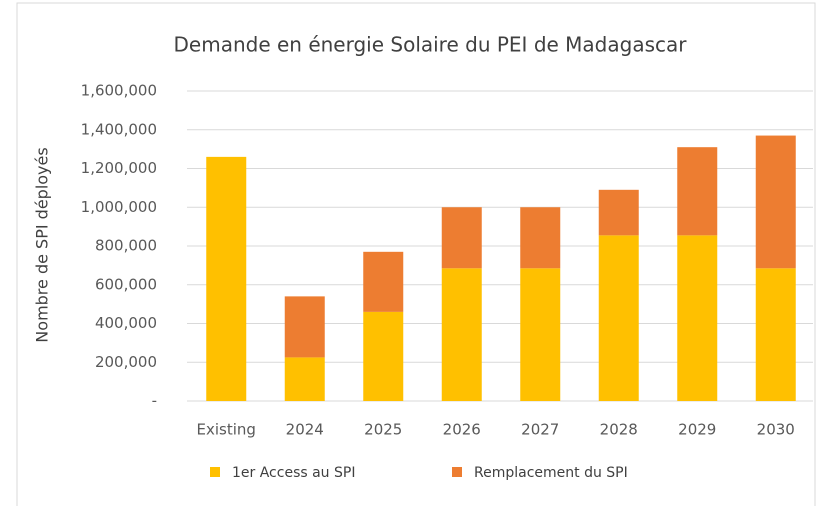 This screenshot has height=506, width=832. I want to click on y-tick-label: 600,000, so click(126, 284).